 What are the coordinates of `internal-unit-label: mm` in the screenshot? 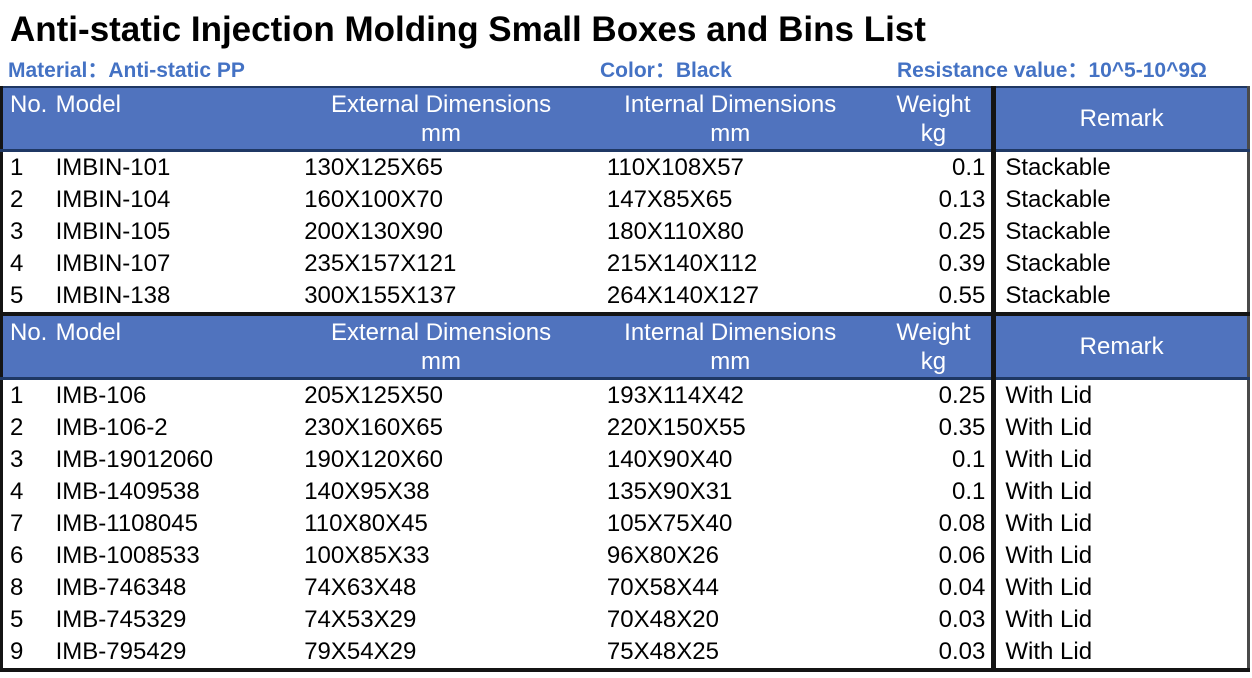 It's located at (730, 361).